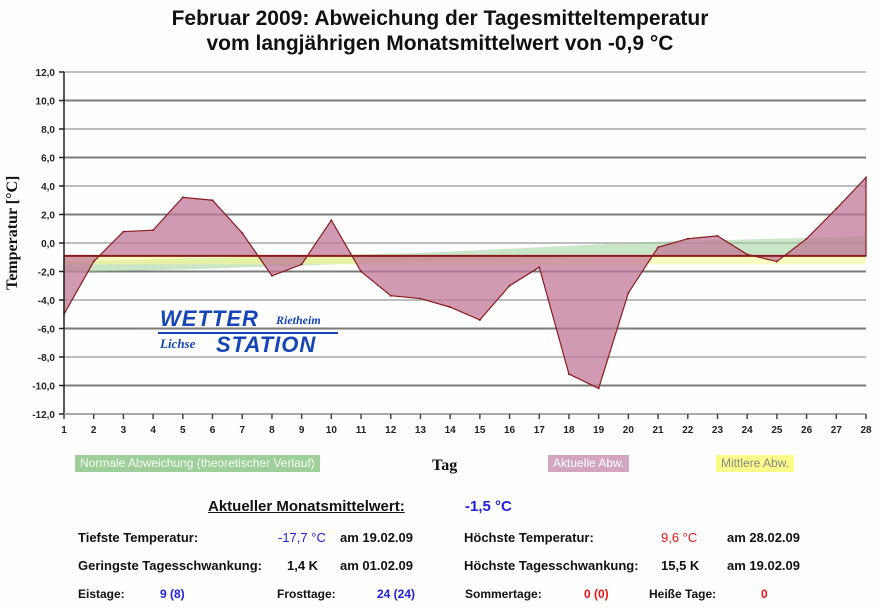 The width and height of the screenshot is (880, 608). I want to click on x-tick-label: 27, so click(837, 430).